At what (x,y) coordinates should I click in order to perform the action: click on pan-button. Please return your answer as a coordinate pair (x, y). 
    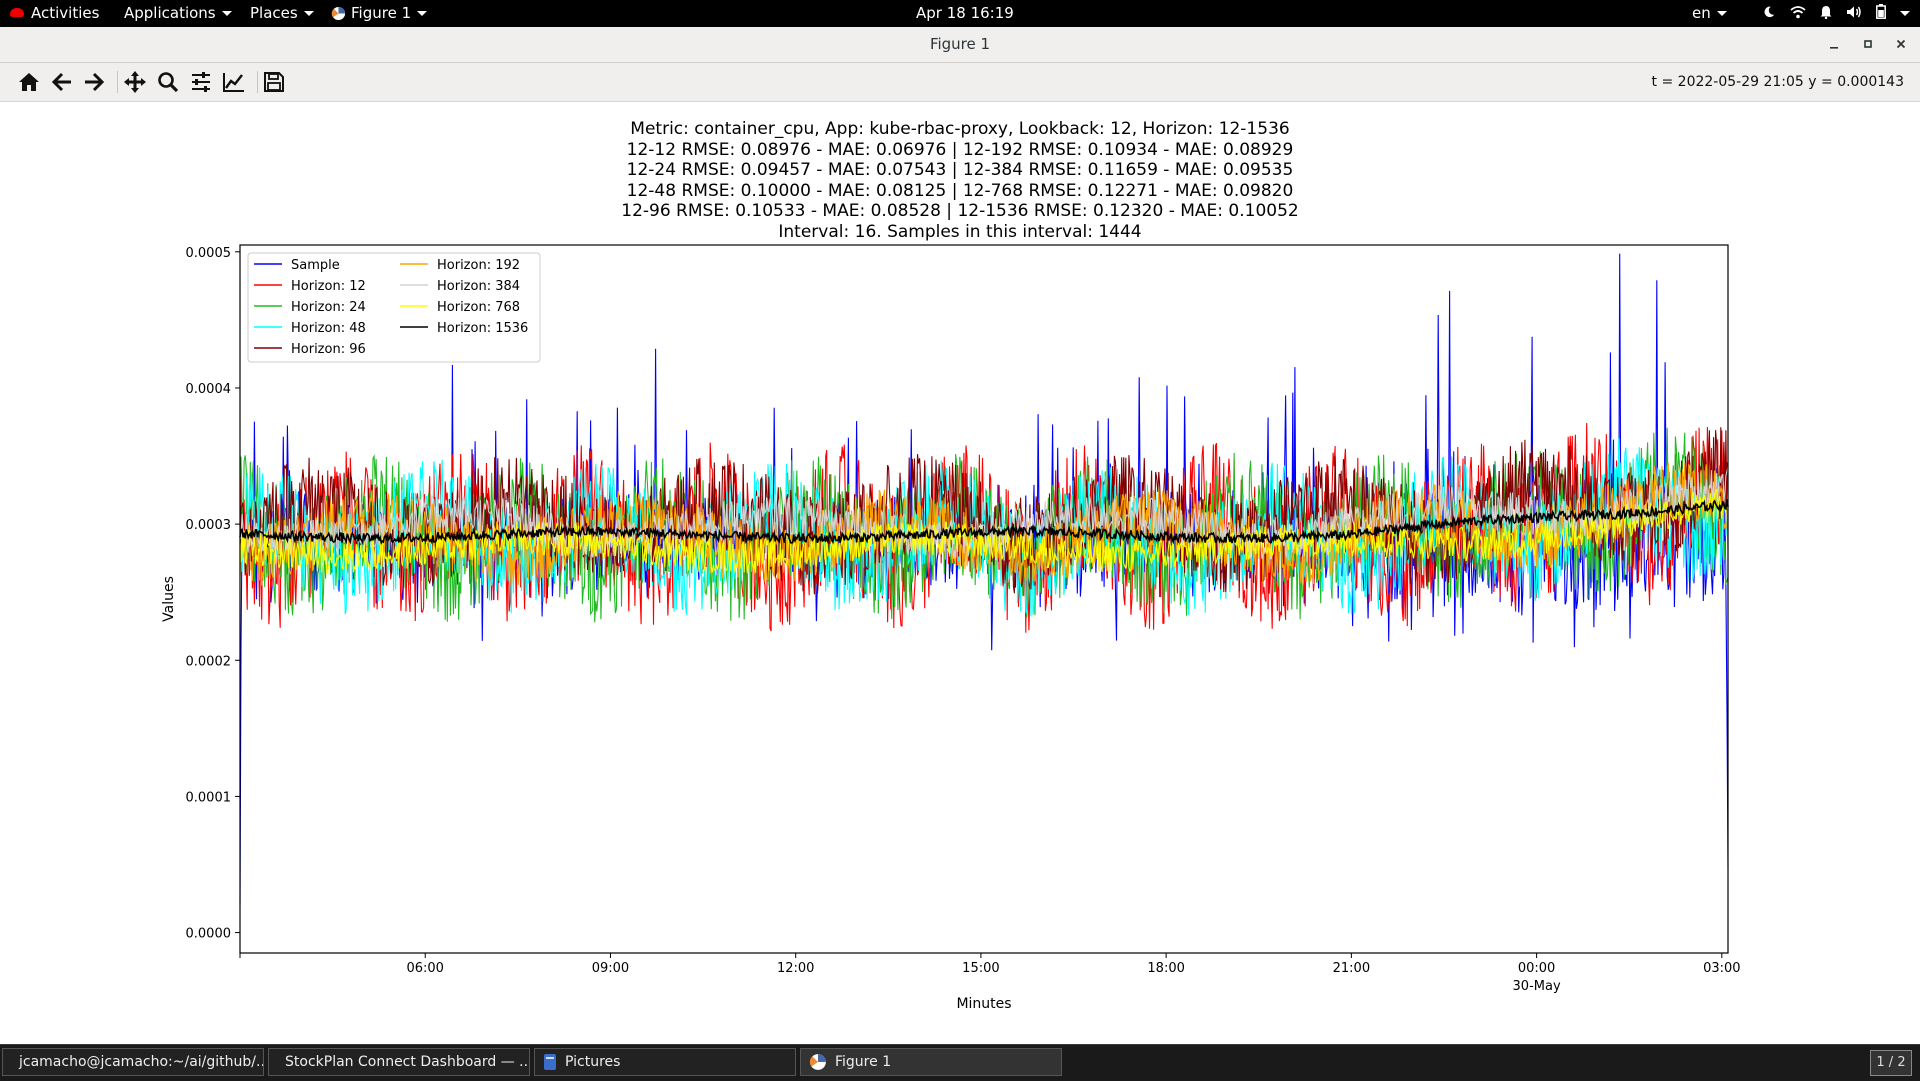
    Looking at the image, I should click on (135, 82).